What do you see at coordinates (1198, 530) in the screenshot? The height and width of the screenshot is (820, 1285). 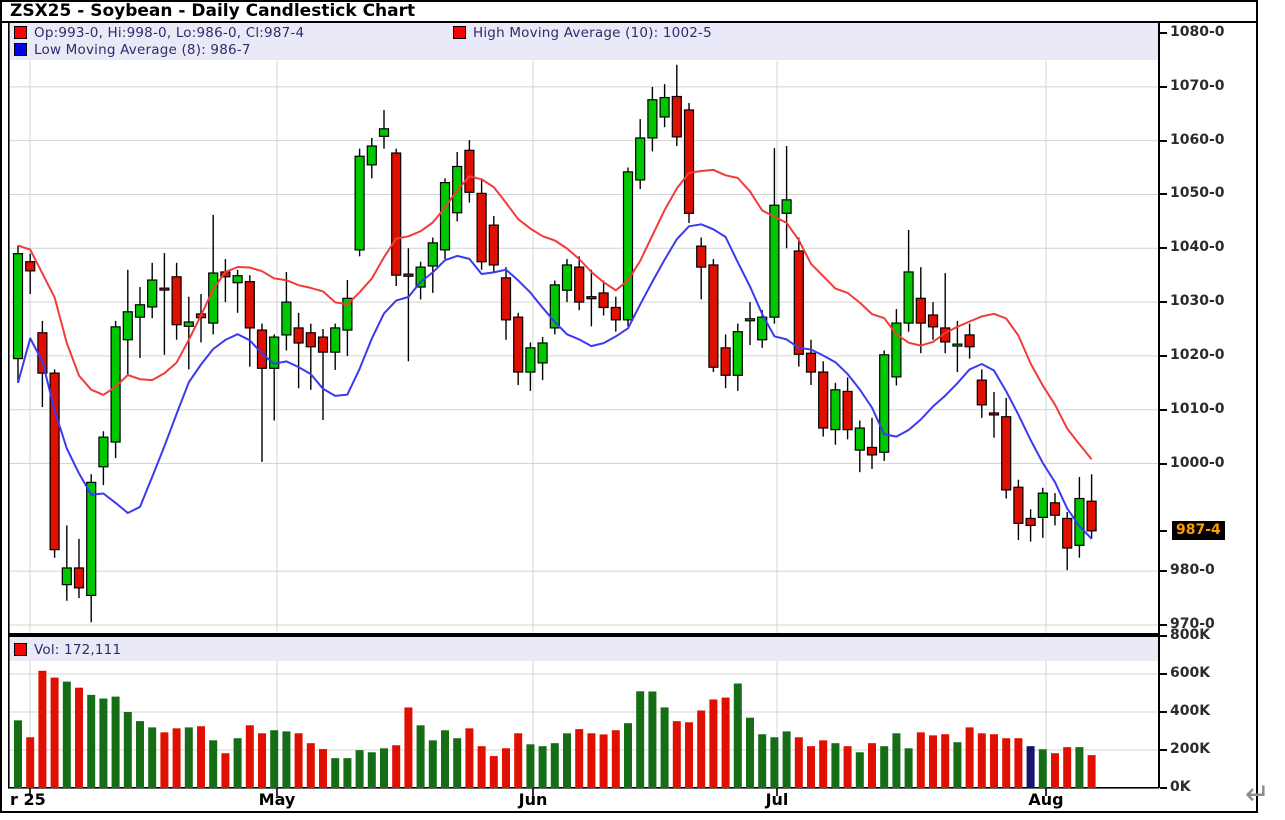 I see `current-price-label: 987-4` at bounding box center [1198, 530].